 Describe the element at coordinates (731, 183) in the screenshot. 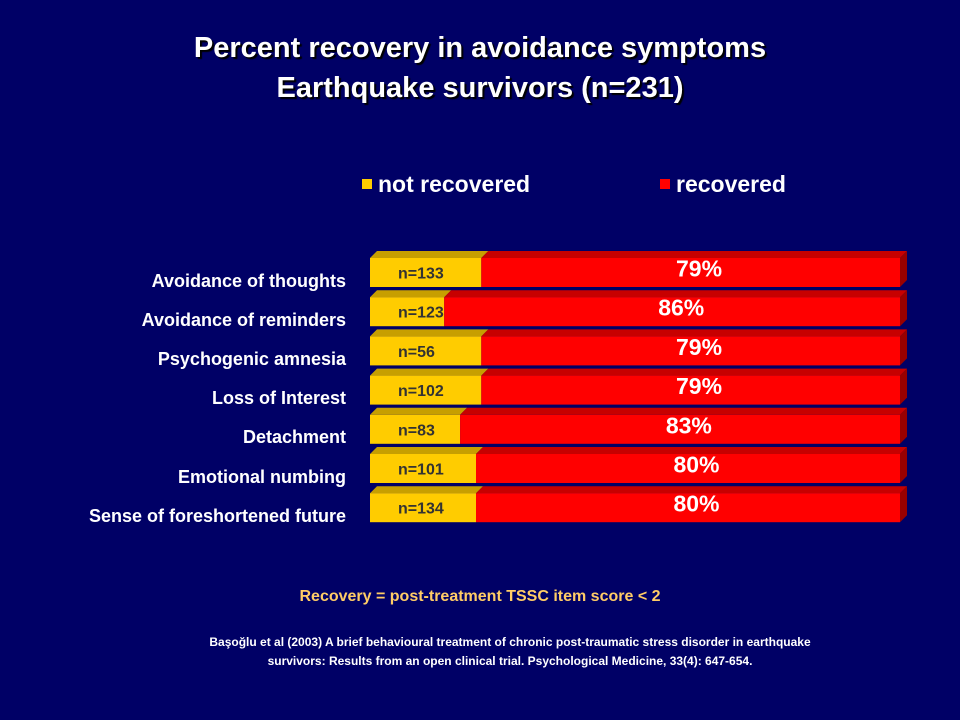

I see `legend-label-recovered: recovered` at that location.